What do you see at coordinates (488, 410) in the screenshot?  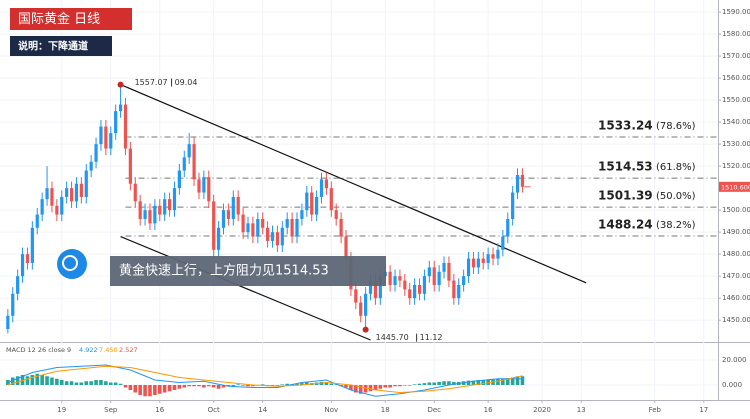 I see `x-tick-label: 16` at bounding box center [488, 410].